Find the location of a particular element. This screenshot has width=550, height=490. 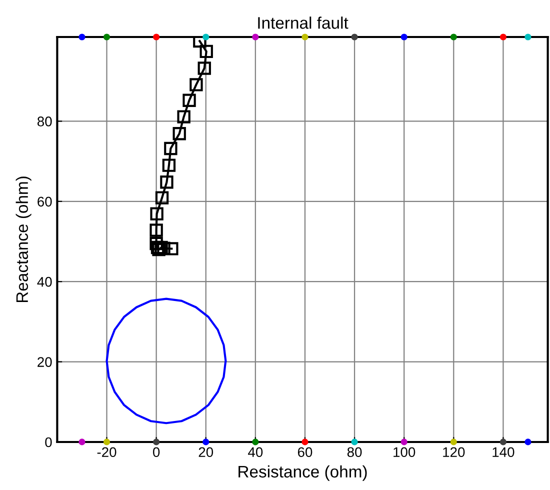

x-tick-label: 80 is located at coordinates (354, 452).